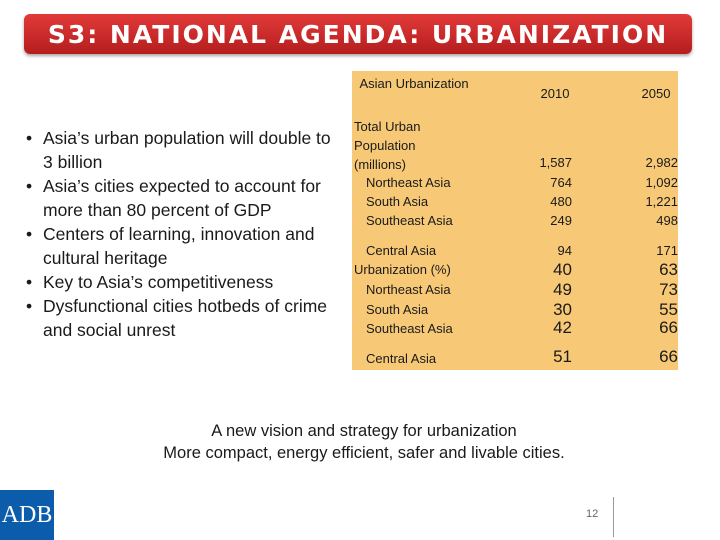 This screenshot has height=540, width=720. Describe the element at coordinates (387, 145) in the screenshot. I see `section-label-urban-population: Total Urban Population (millions)` at that location.